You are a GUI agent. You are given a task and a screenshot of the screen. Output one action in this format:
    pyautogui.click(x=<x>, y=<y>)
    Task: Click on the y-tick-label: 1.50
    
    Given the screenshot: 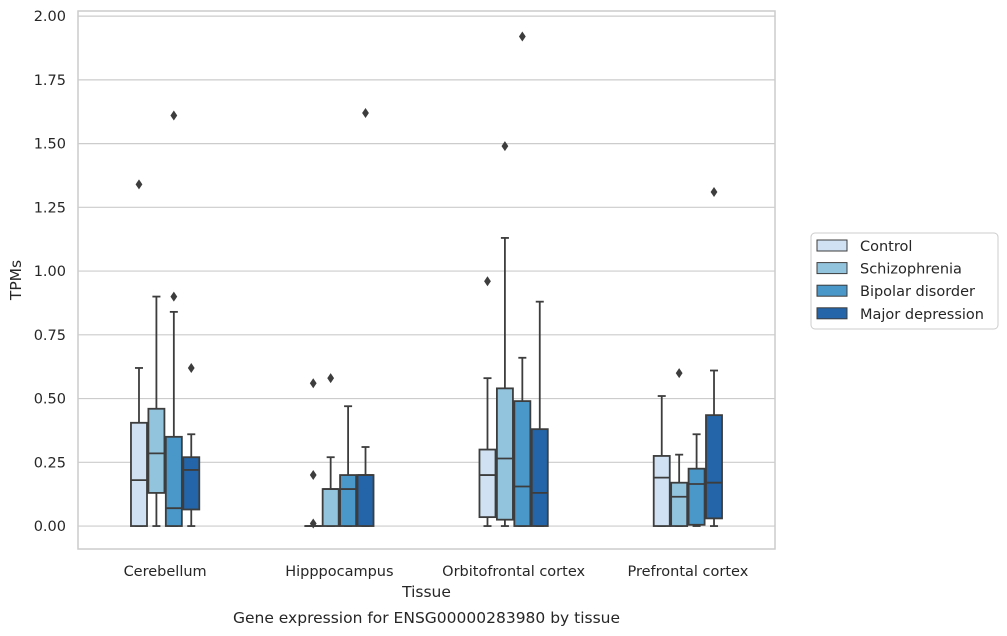 What is the action you would take?
    pyautogui.click(x=50, y=145)
    